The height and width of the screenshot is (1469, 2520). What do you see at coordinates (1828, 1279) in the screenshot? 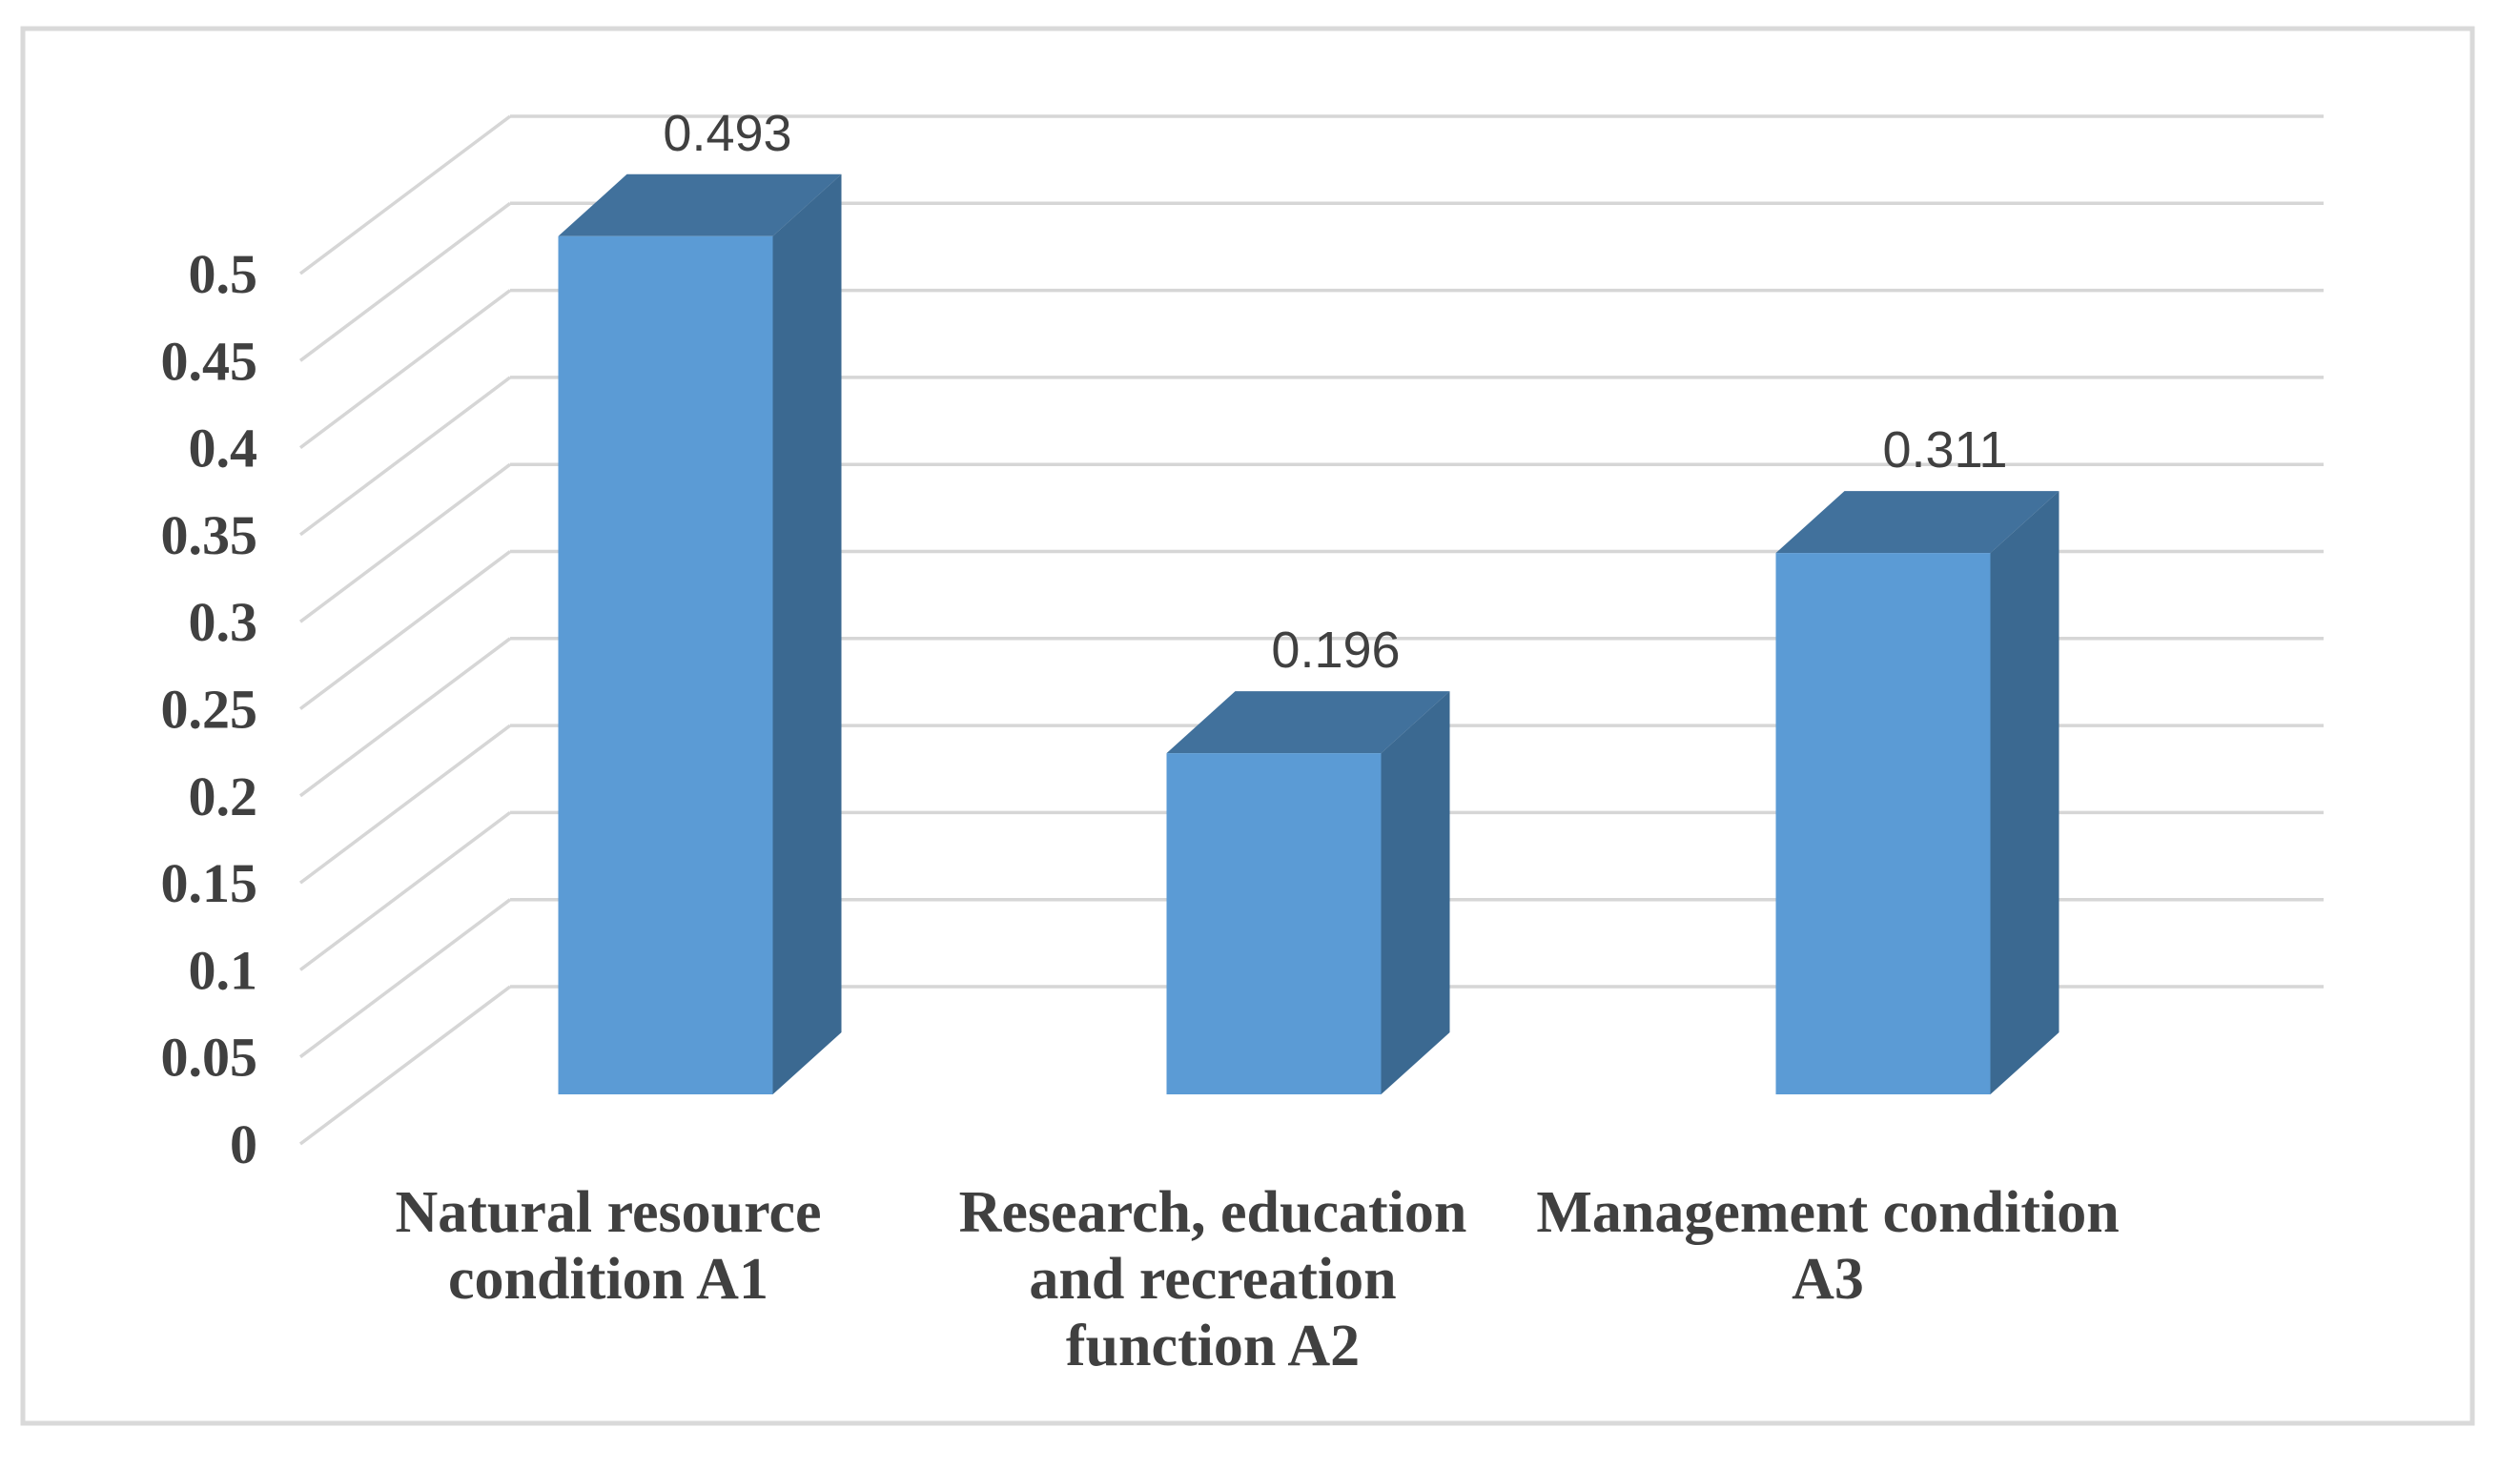
I see `x-axis-category-label: A3` at bounding box center [1828, 1279].